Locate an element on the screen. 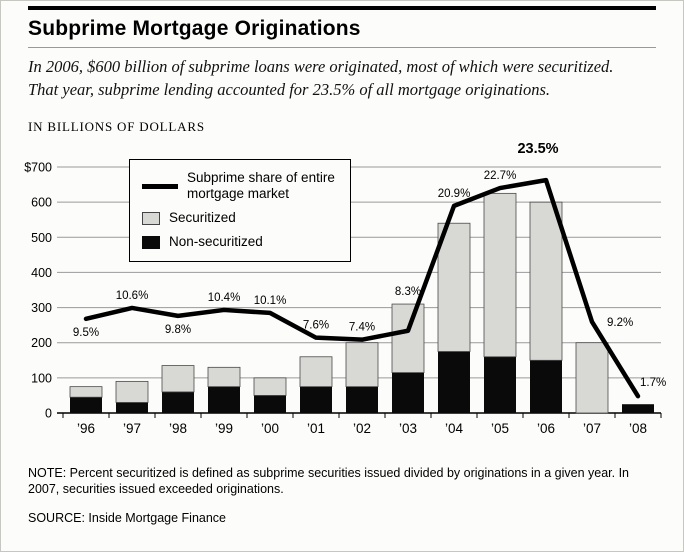 This screenshot has width=684, height=552. x-tick-label: ’03 is located at coordinates (408, 428).